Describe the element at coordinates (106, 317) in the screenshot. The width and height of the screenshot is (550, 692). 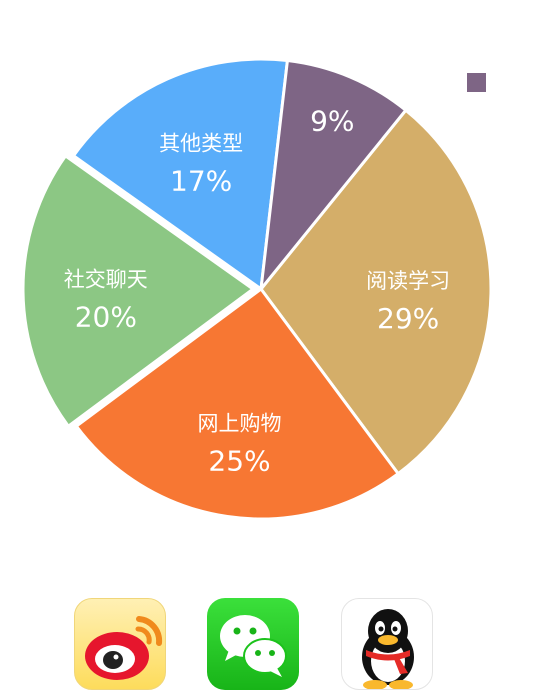
I see `slice-percent-label: 20%` at that location.